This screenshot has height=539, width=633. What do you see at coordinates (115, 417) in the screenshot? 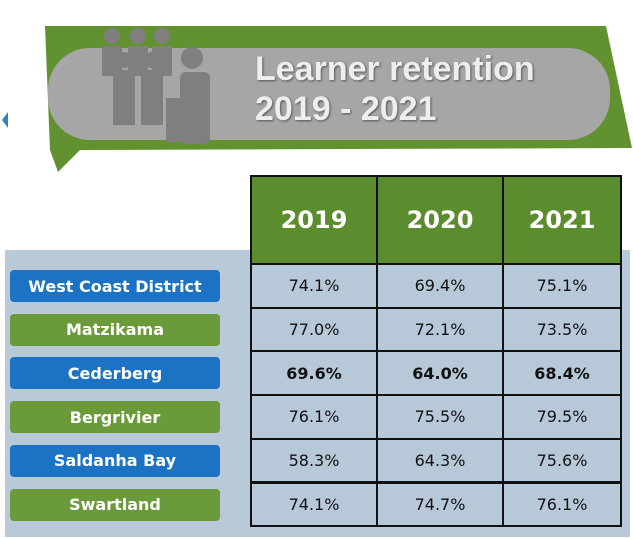
I see `row-label: Bergrivier` at bounding box center [115, 417].